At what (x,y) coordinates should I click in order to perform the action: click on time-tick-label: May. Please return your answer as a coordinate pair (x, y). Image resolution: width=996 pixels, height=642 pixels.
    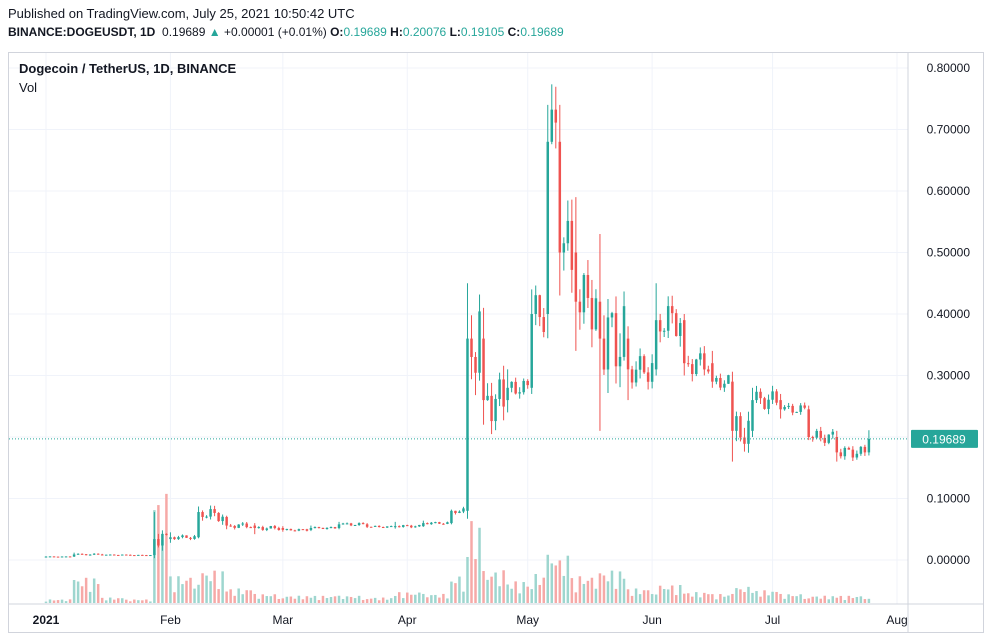
    Looking at the image, I should click on (527, 620).